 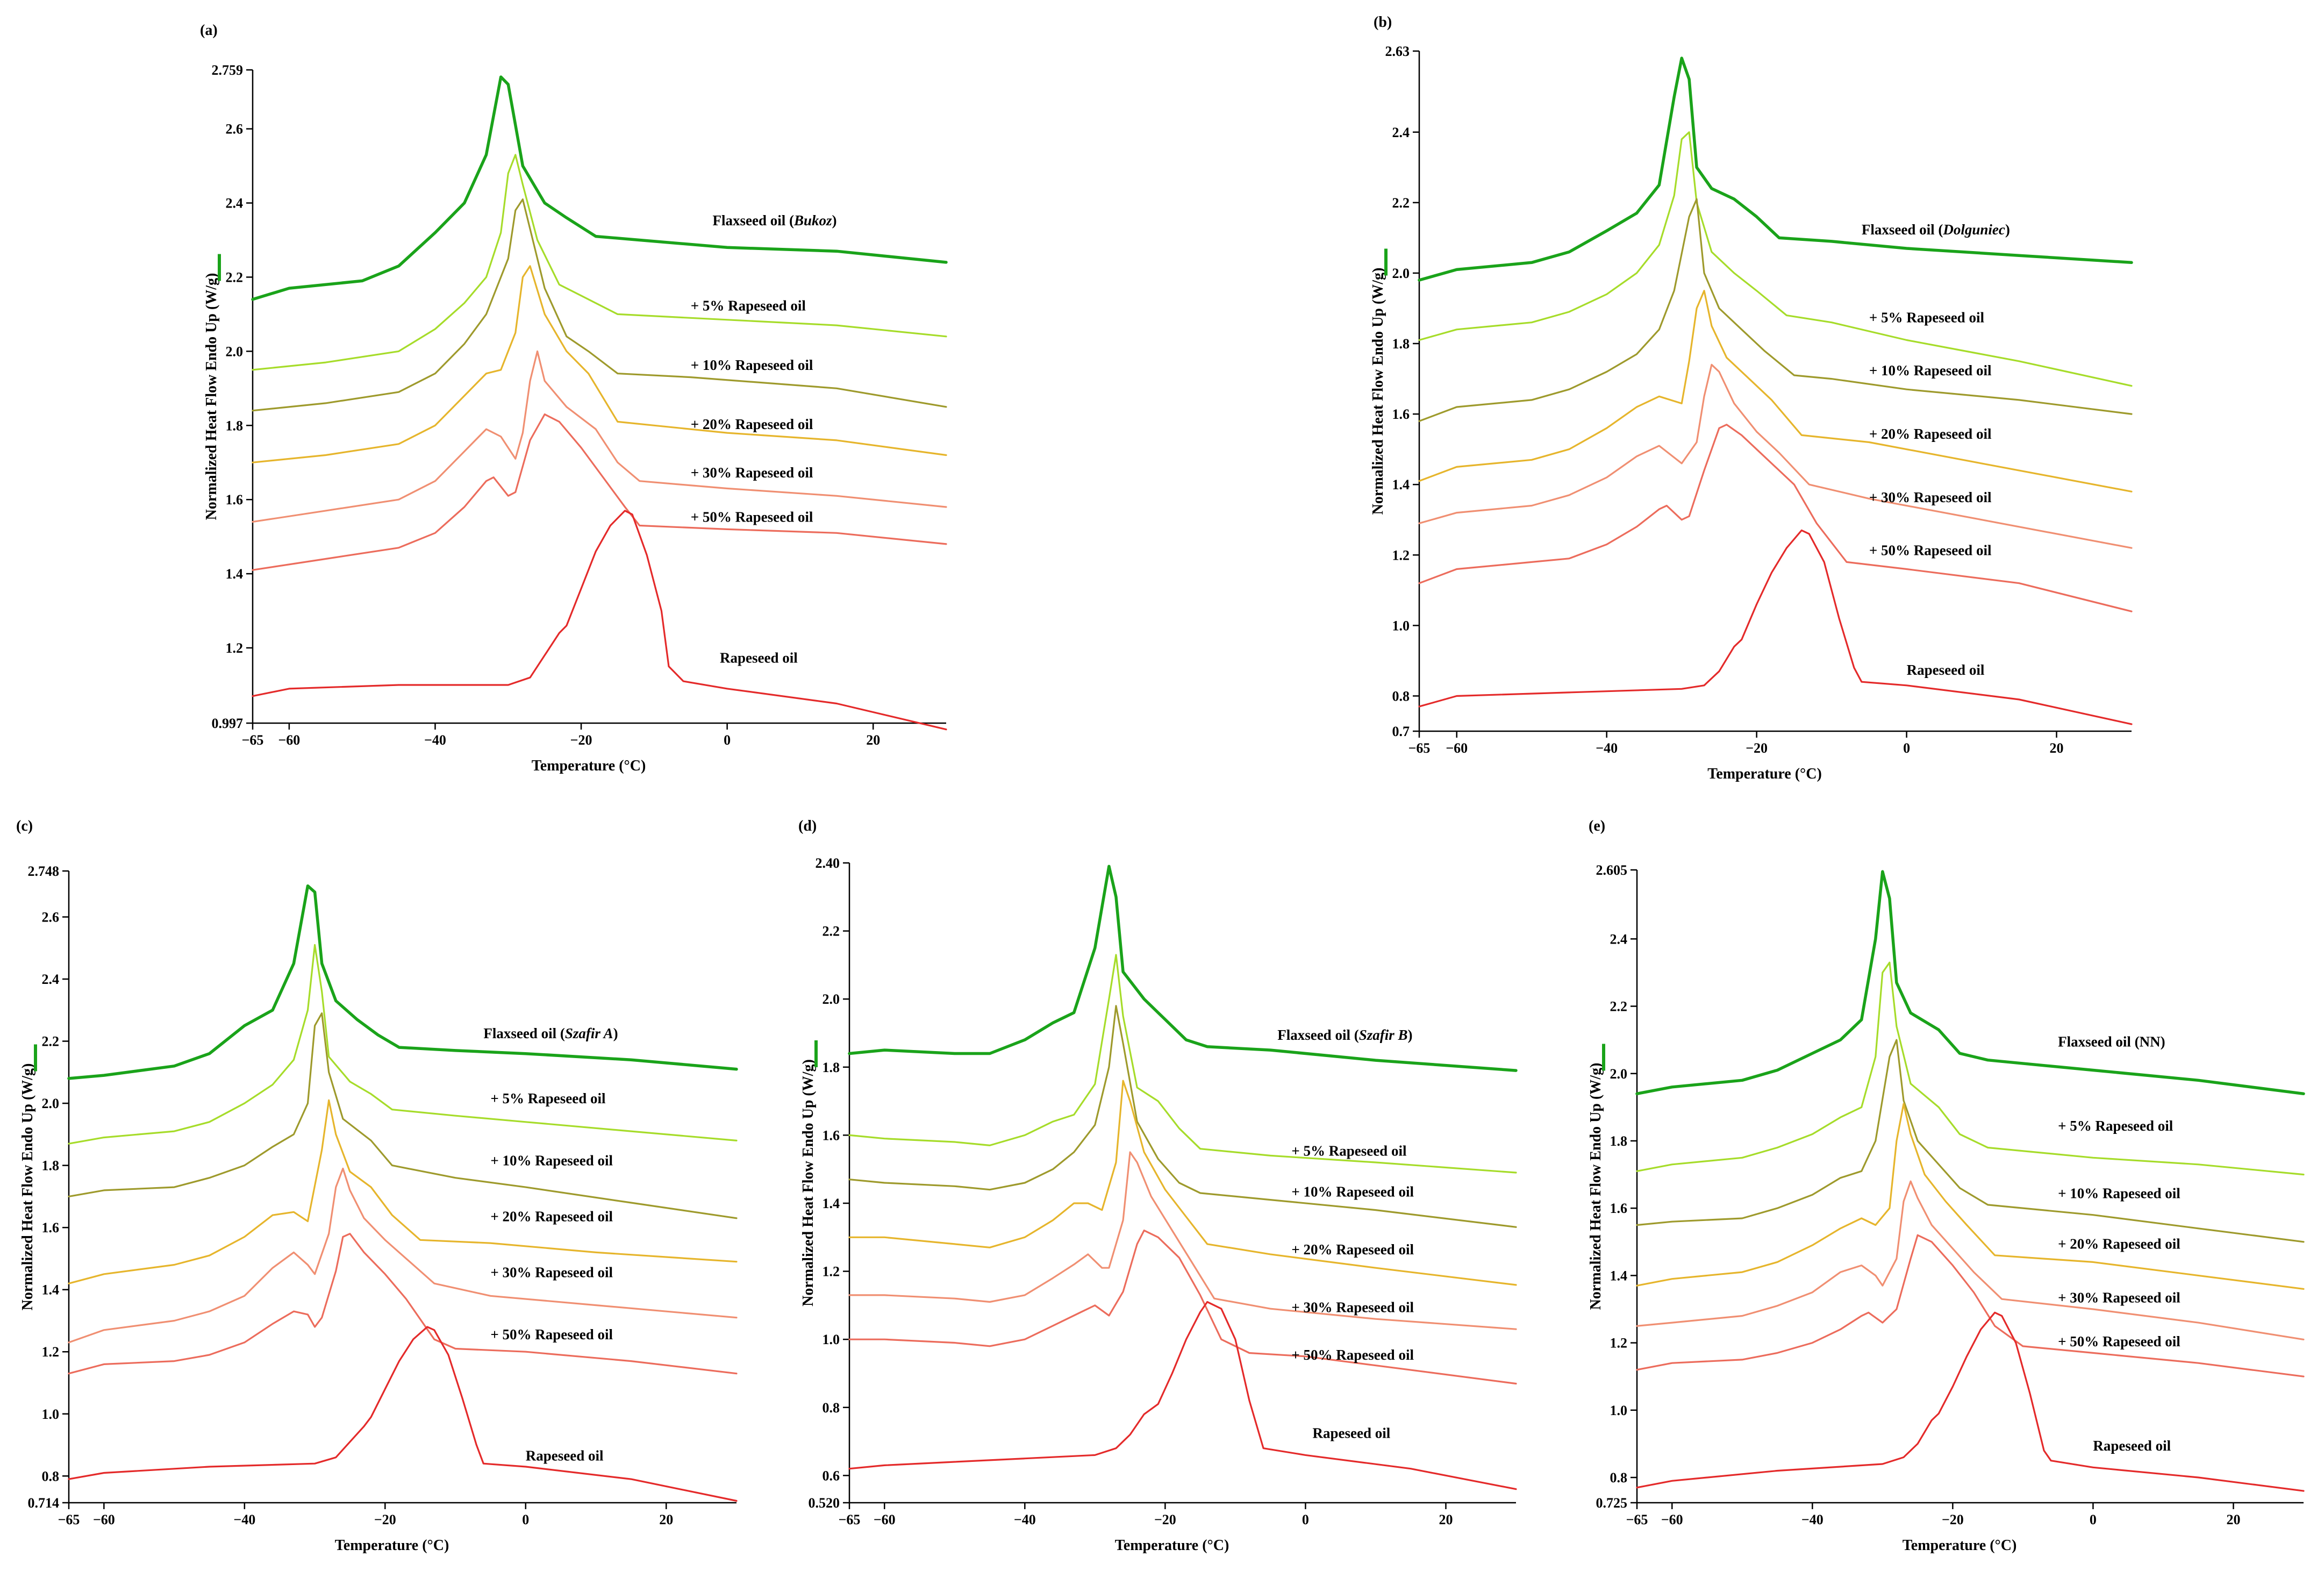 I want to click on y-tick-label: 2.63, so click(x=1397, y=51).